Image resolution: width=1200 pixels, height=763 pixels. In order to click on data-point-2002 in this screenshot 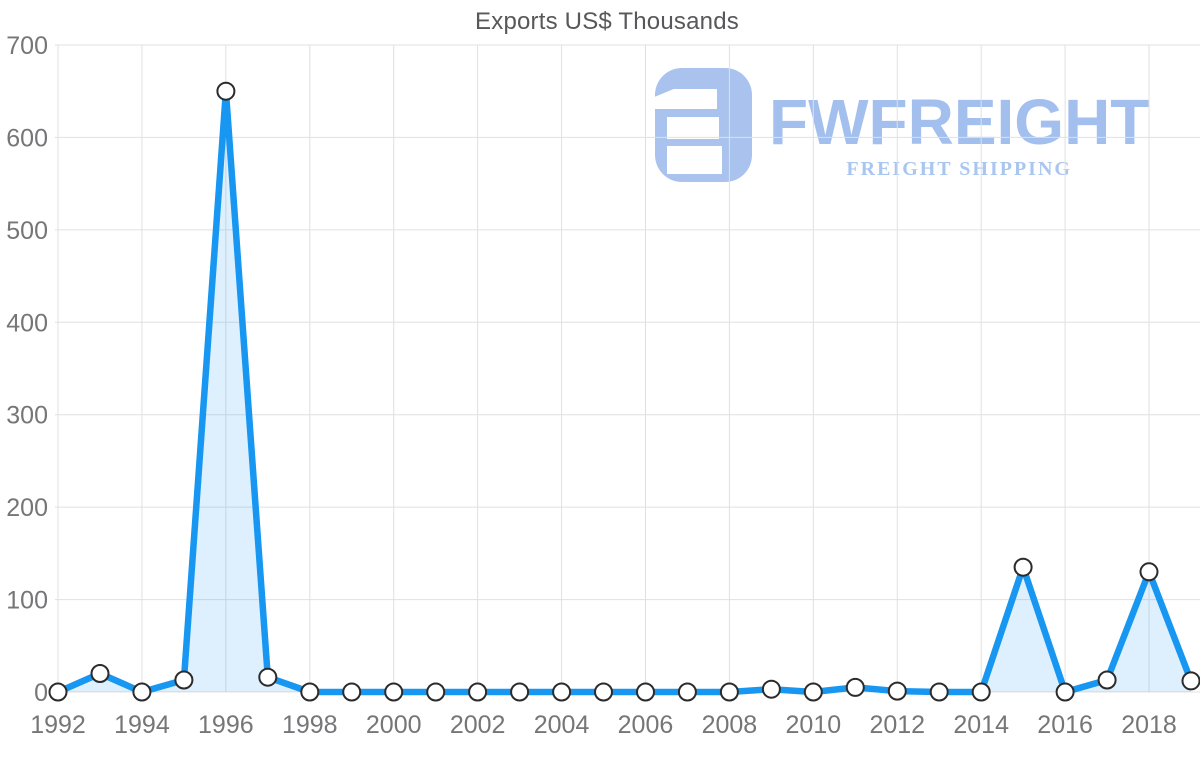, I will do `click(478, 692)`.